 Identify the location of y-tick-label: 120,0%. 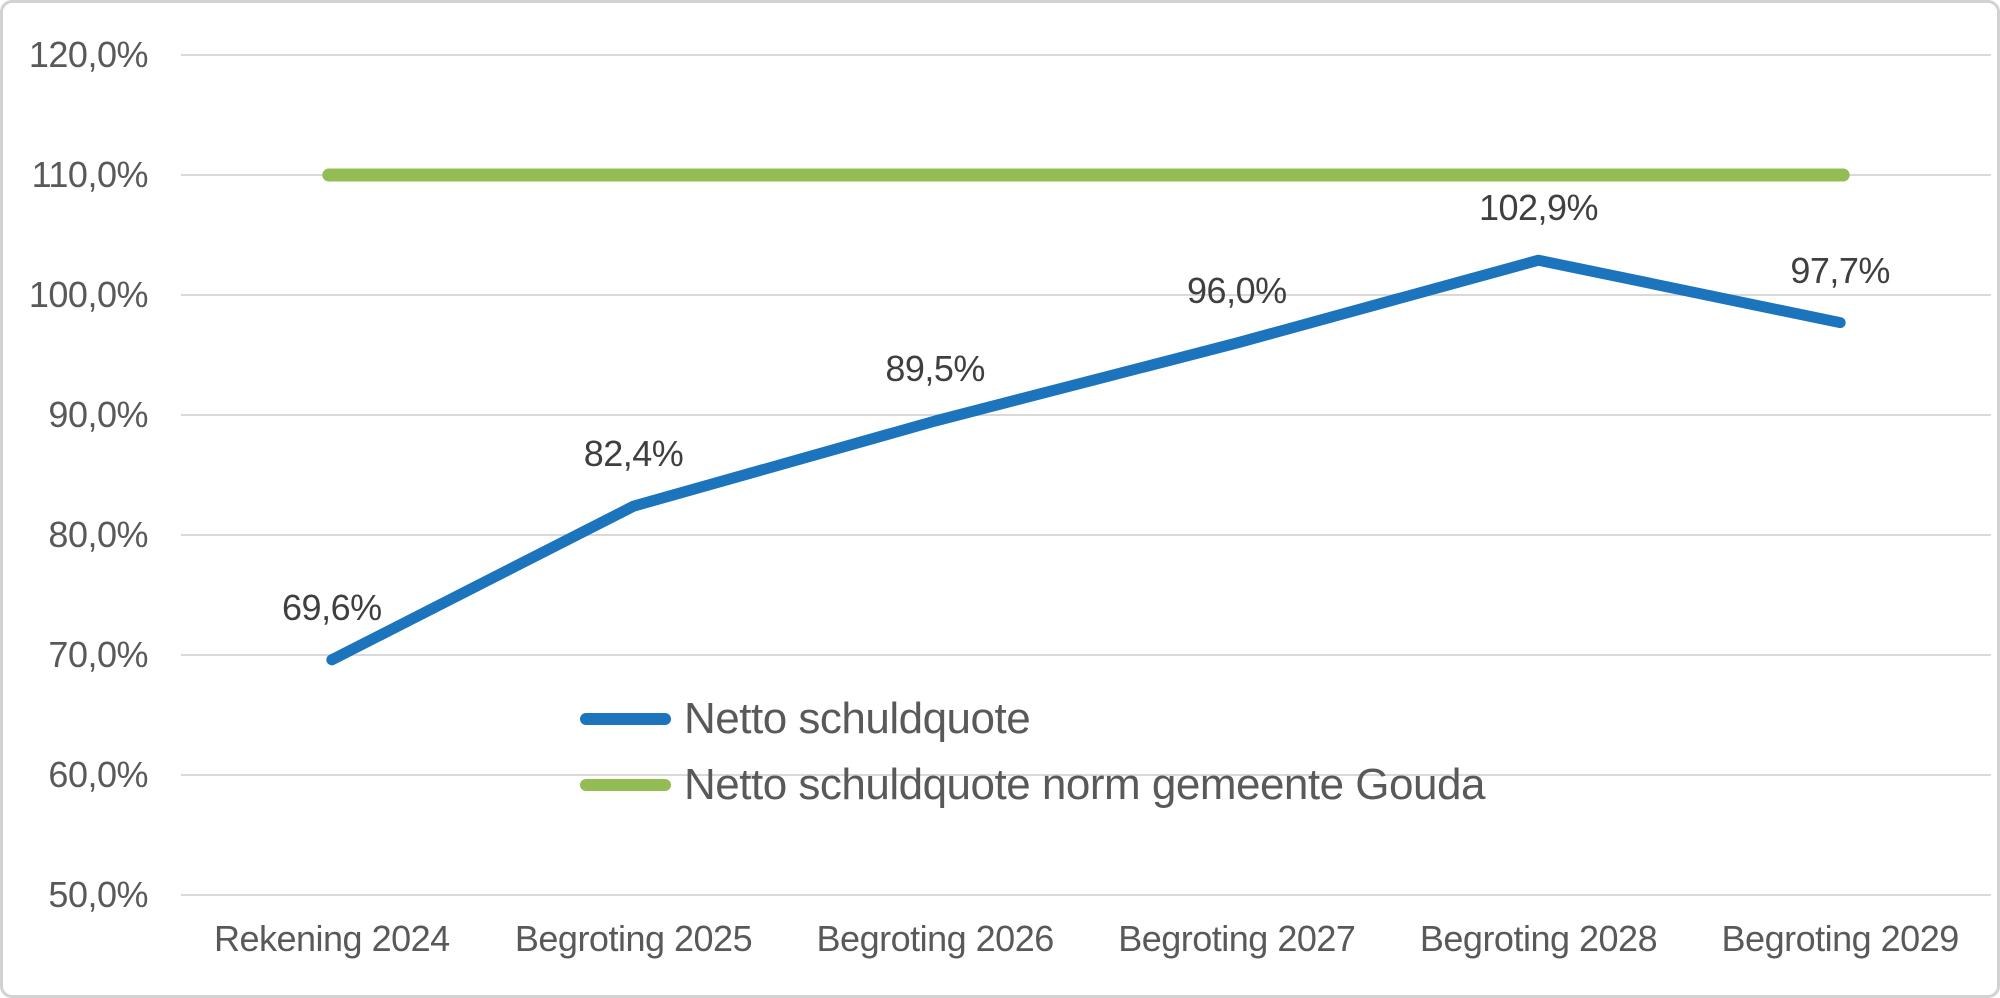
(88, 54).